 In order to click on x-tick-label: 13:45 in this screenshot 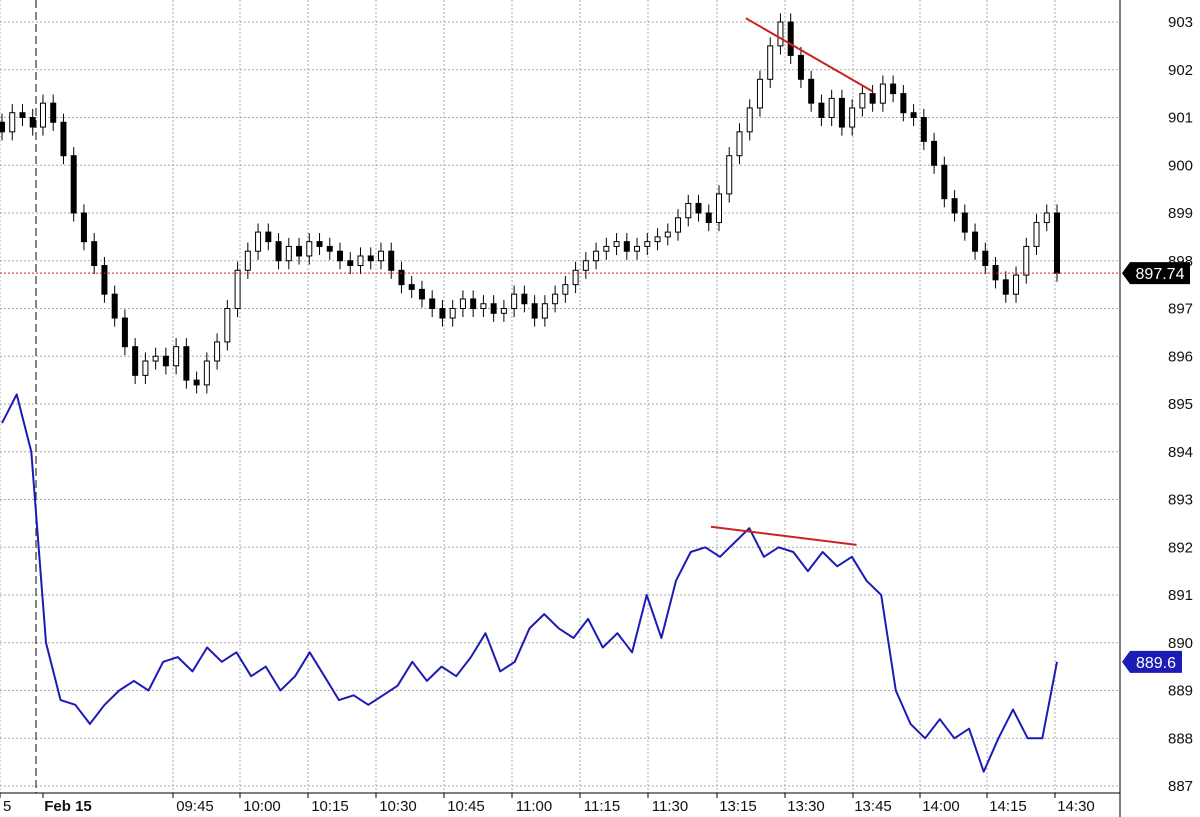, I will do `click(873, 806)`.